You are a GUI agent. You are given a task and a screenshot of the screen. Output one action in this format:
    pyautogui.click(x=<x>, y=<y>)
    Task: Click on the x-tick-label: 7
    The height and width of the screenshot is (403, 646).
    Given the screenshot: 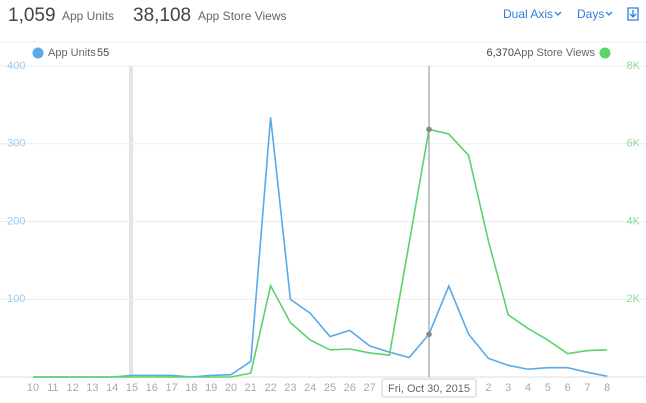 What is the action you would take?
    pyautogui.click(x=587, y=388)
    